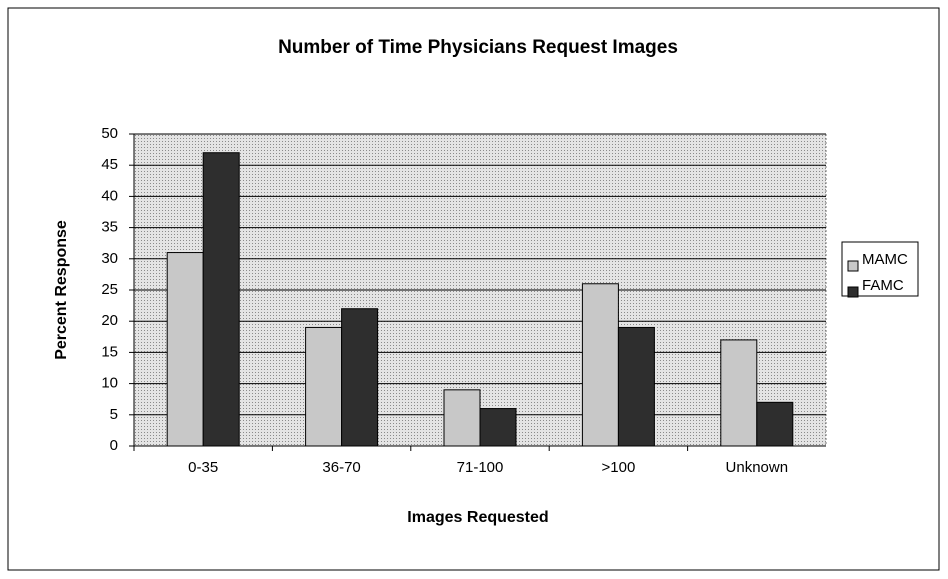 This screenshot has width=948, height=579. Describe the element at coordinates (883, 285) in the screenshot. I see `legend-label: FAMC` at that location.